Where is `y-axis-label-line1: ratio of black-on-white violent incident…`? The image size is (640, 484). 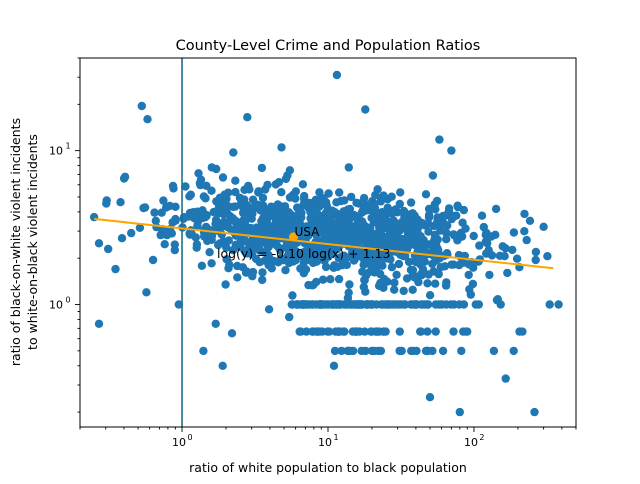 y-axis-label-line1: ratio of black-on-white violent incident… is located at coordinates (15, 242).